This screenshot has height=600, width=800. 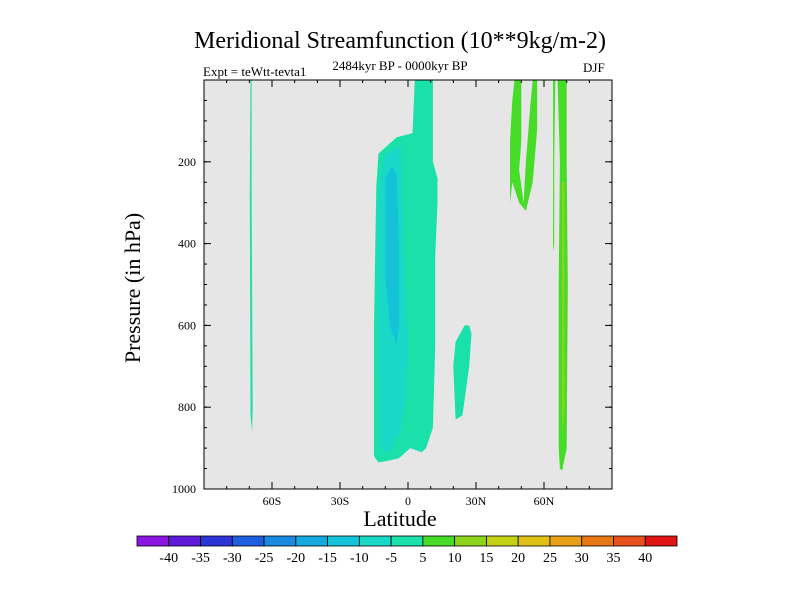 I want to click on colorbar-label: 10, so click(x=455, y=558).